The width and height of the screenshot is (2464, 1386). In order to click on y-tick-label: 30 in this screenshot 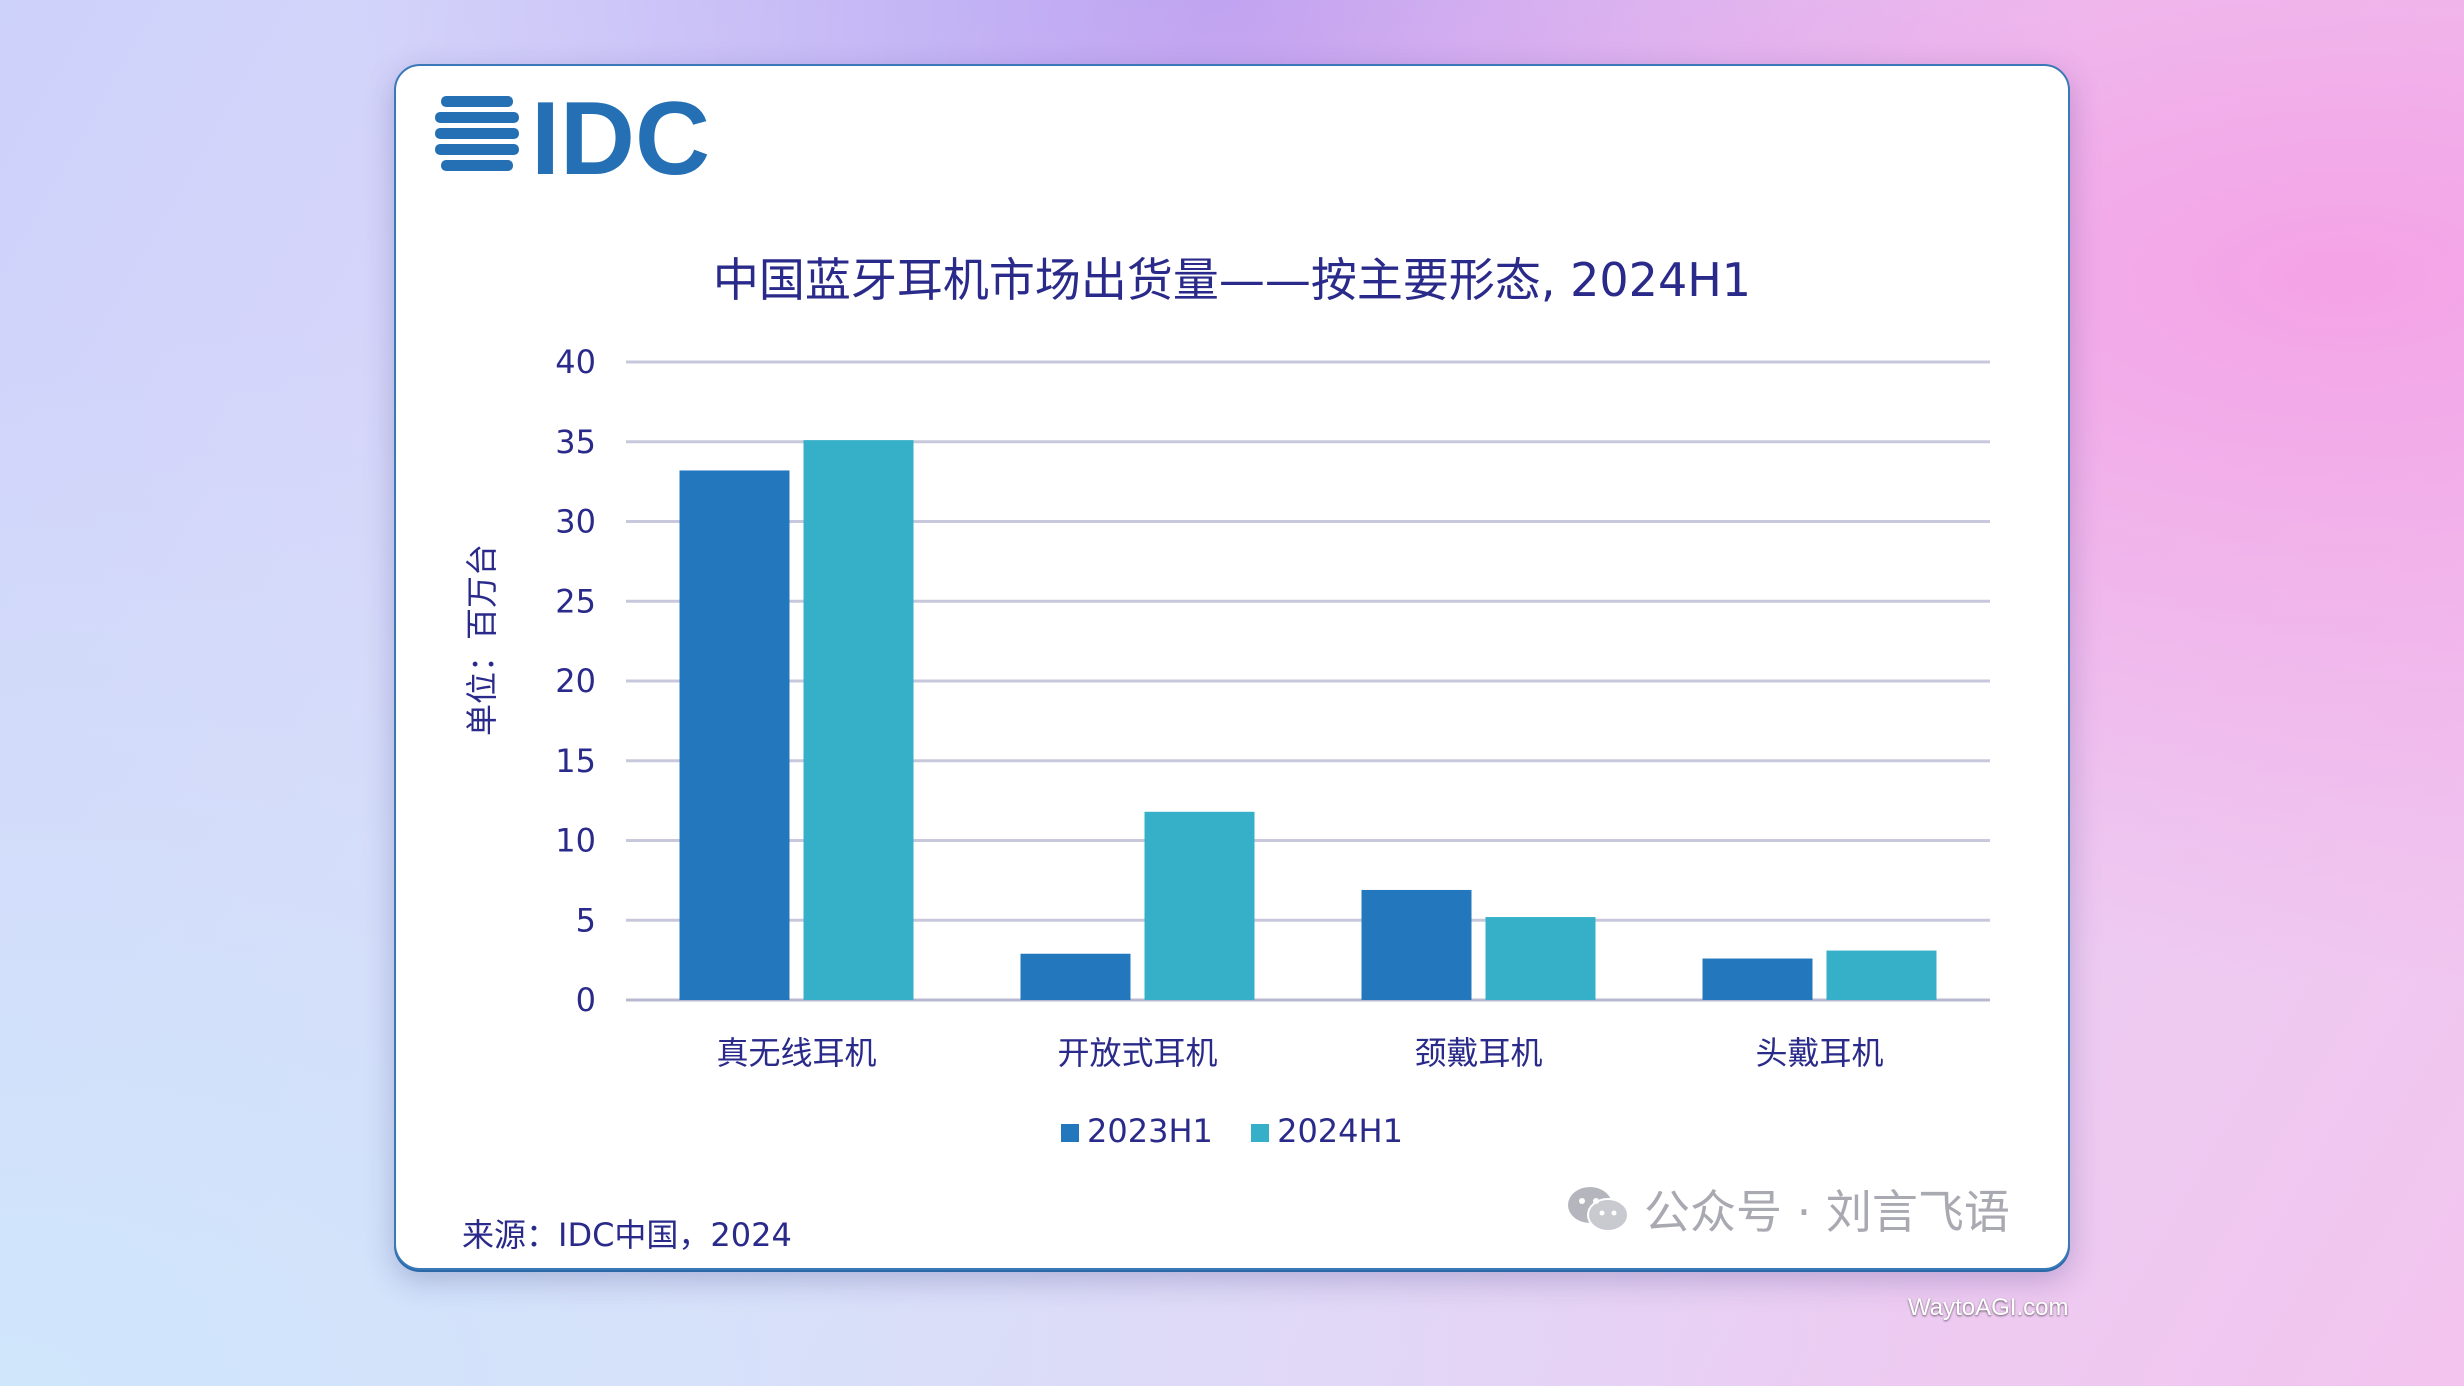, I will do `click(575, 522)`.